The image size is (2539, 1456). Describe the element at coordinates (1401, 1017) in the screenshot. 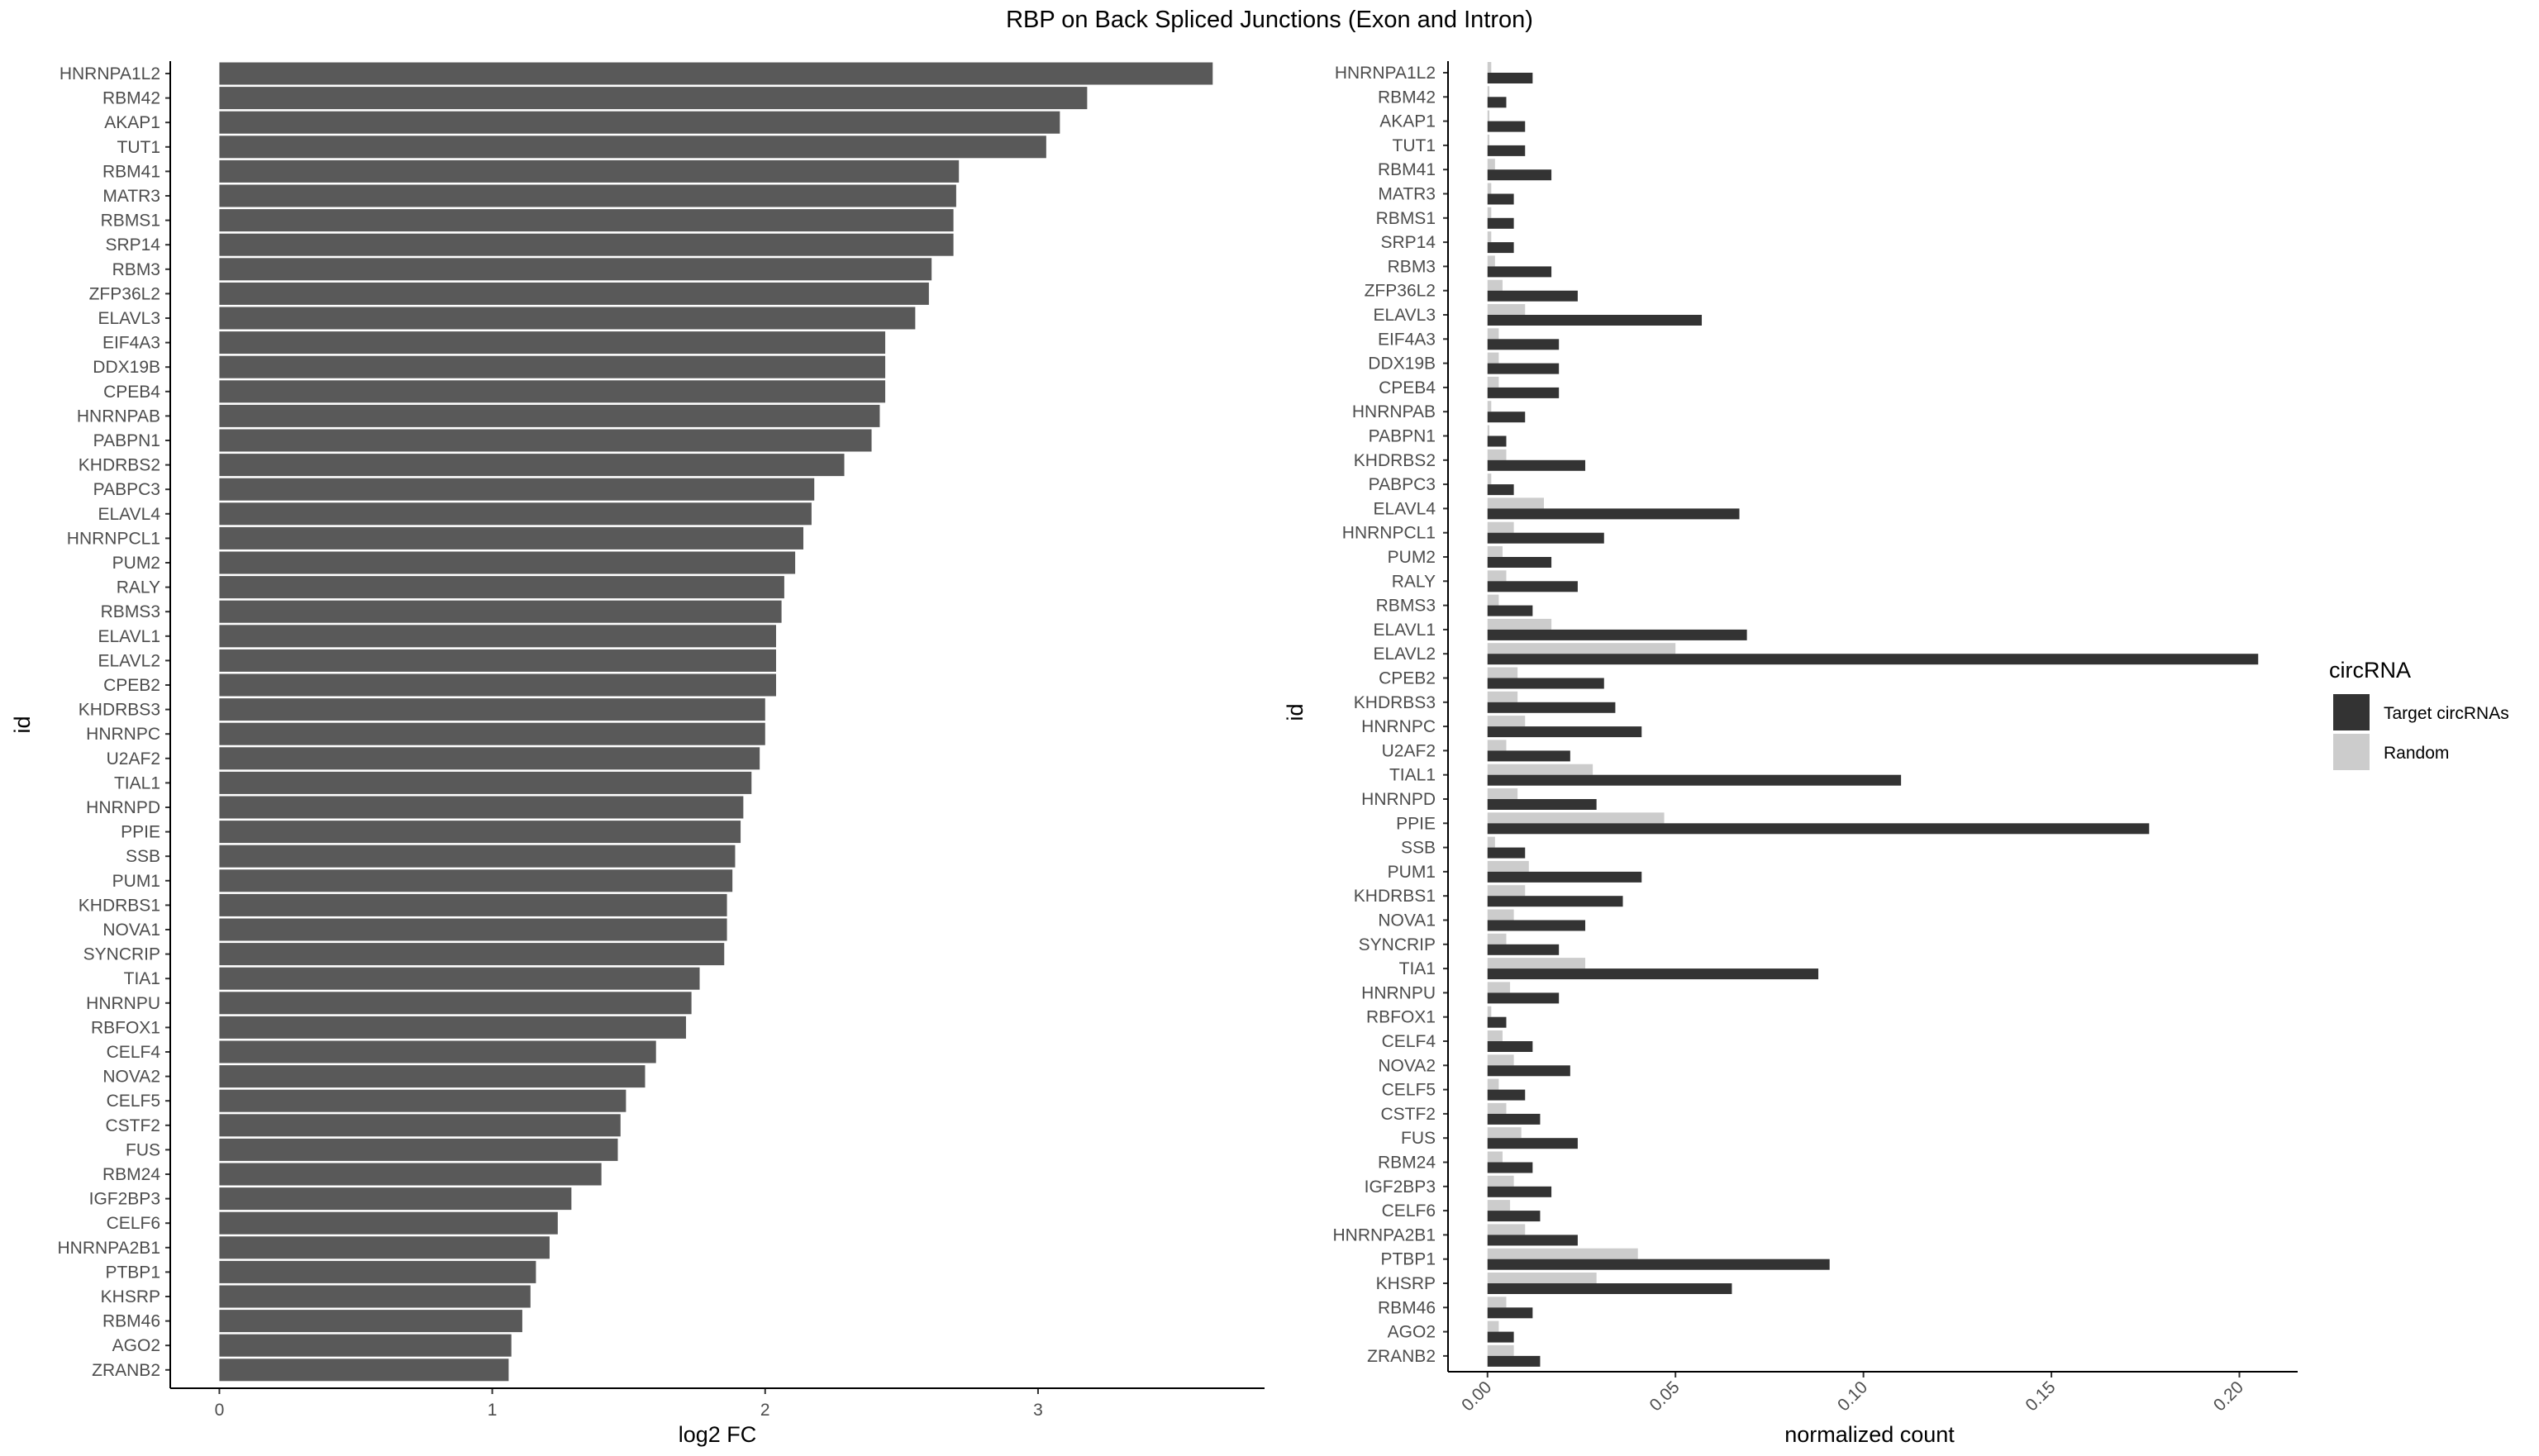

I see `right-y-label-rbfox1: RBFOX1` at that location.